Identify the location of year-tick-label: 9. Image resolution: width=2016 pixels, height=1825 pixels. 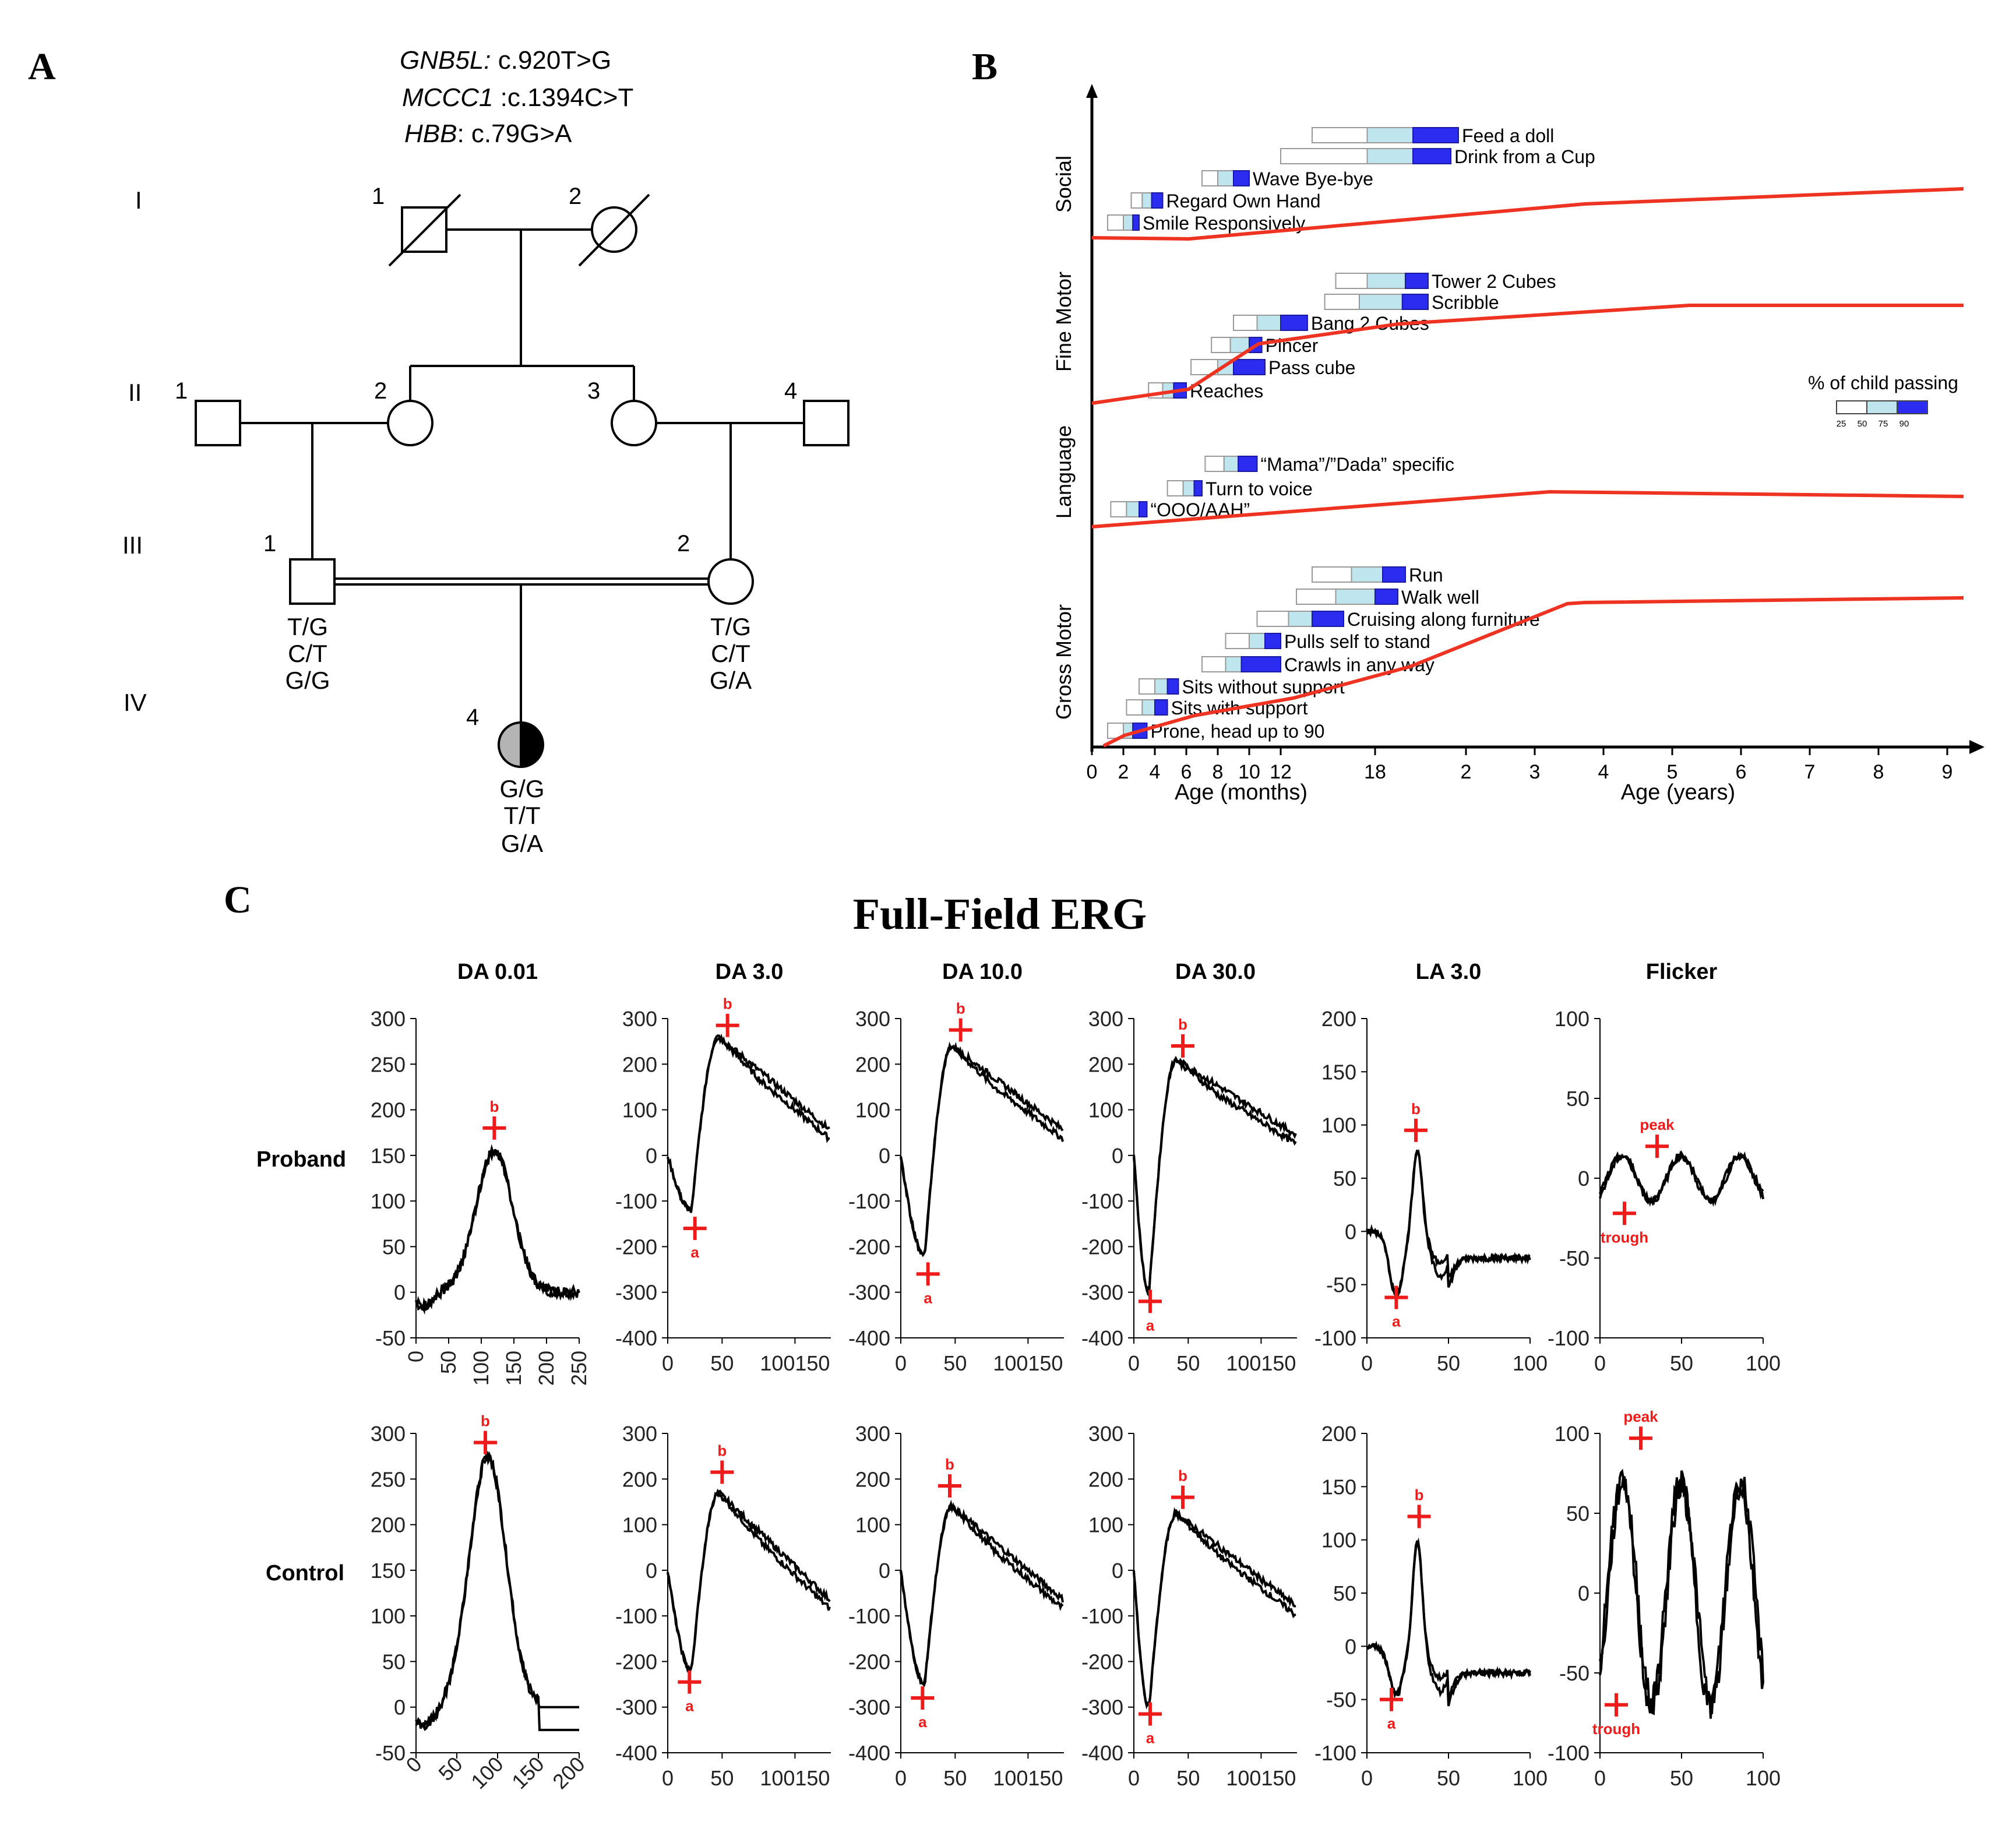
(1947, 772).